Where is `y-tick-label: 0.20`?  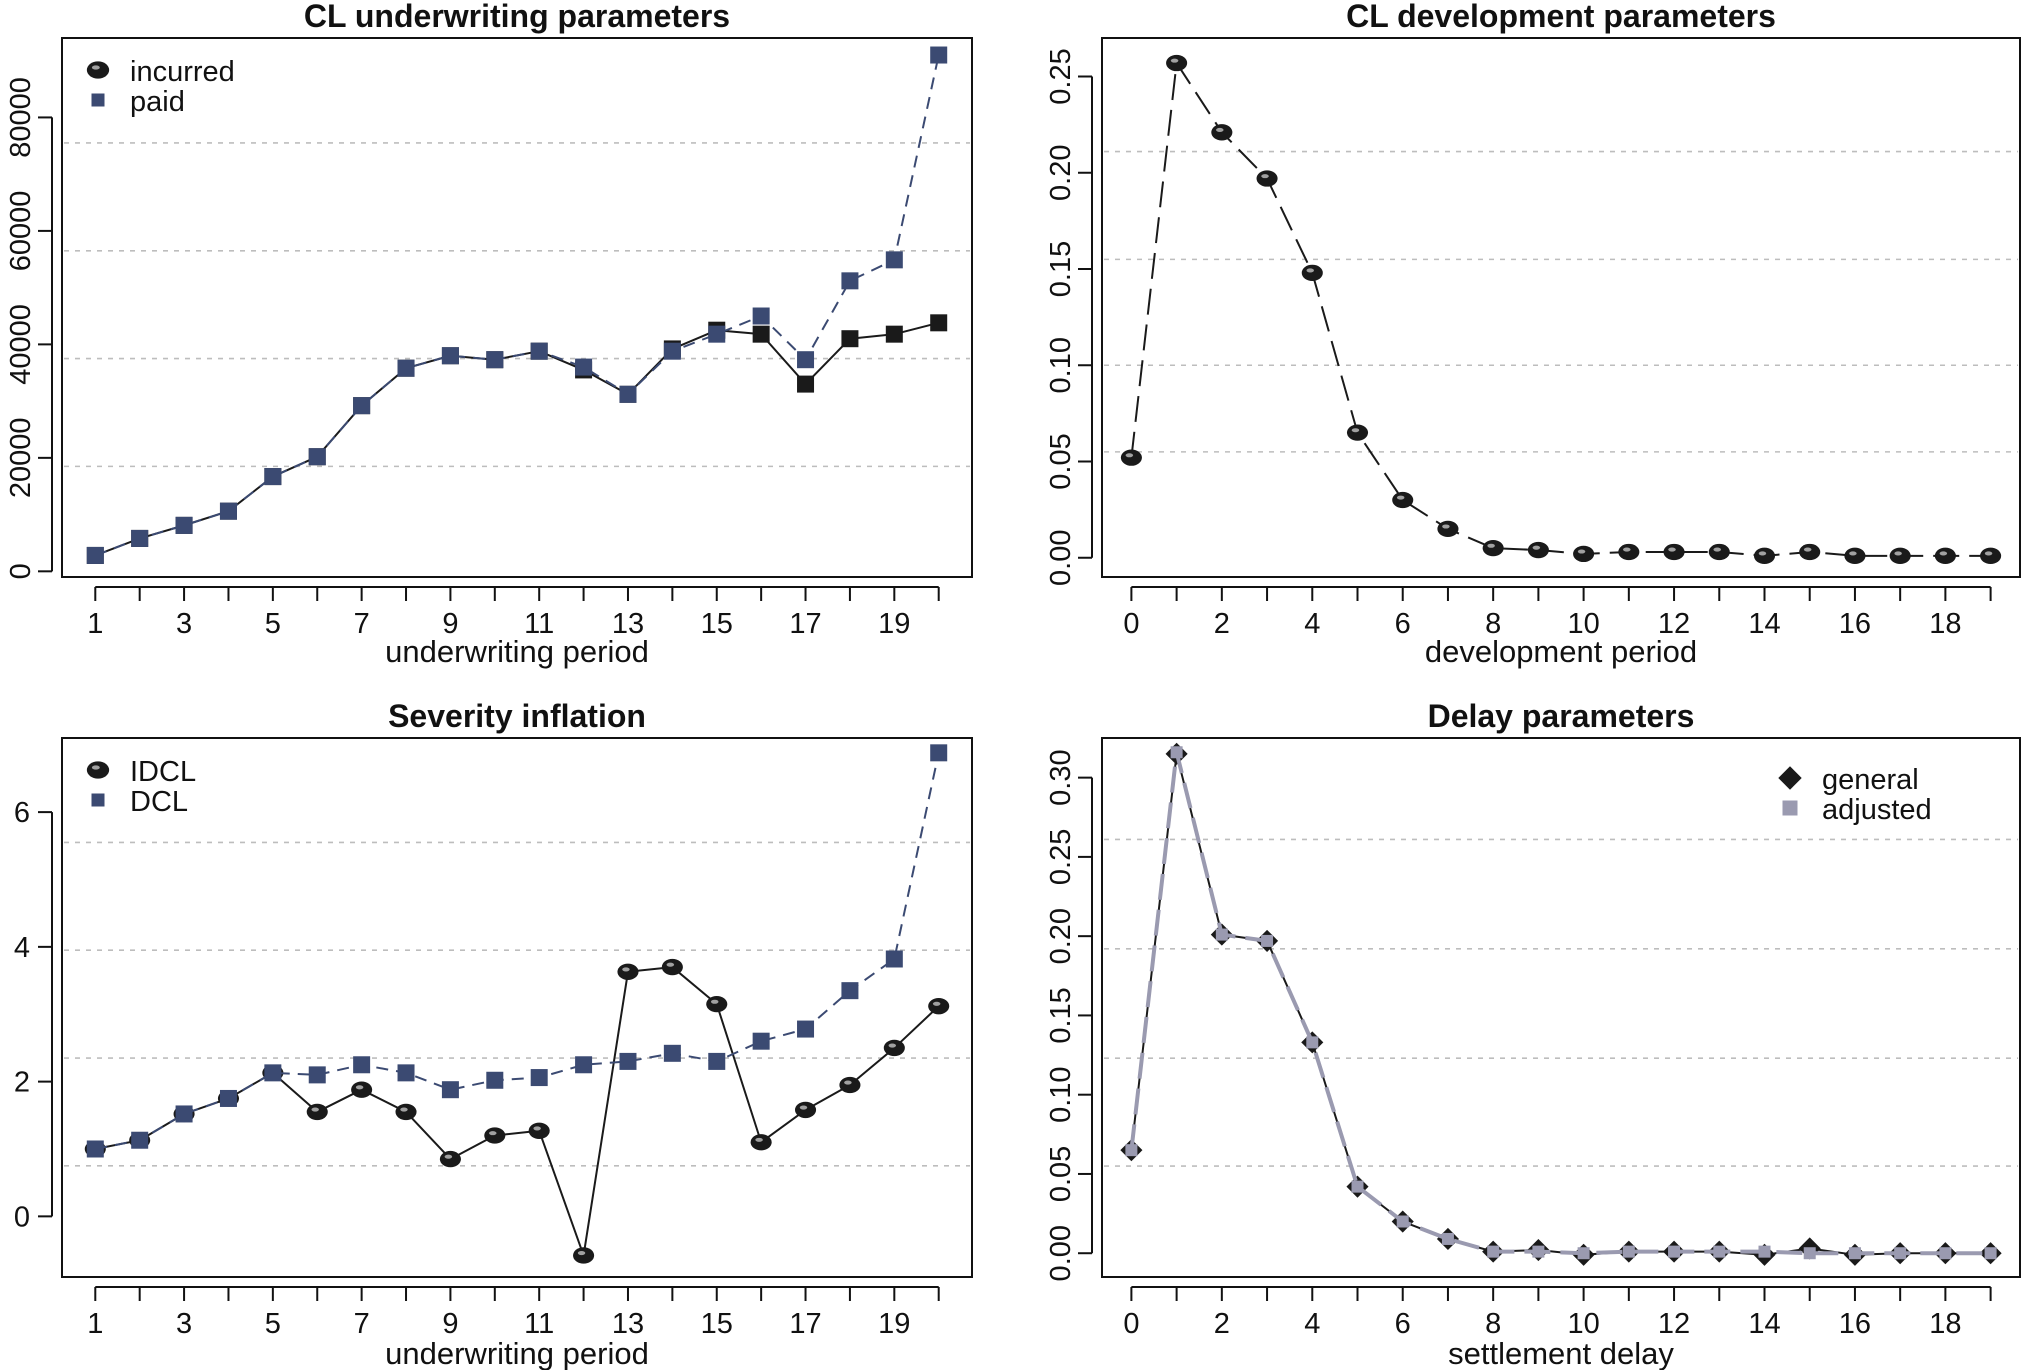
y-tick-label: 0.20 is located at coordinates (1061, 173).